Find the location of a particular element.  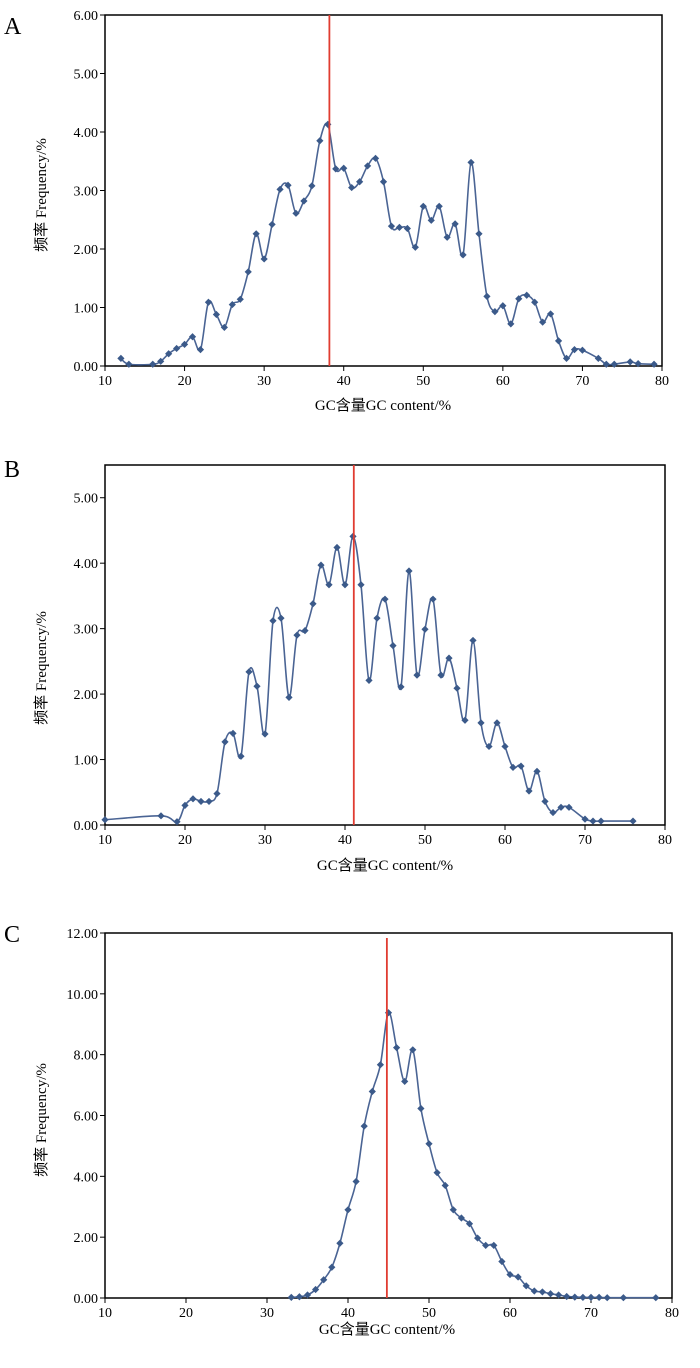

panel-a-x-tick-label: 60 is located at coordinates (503, 381).